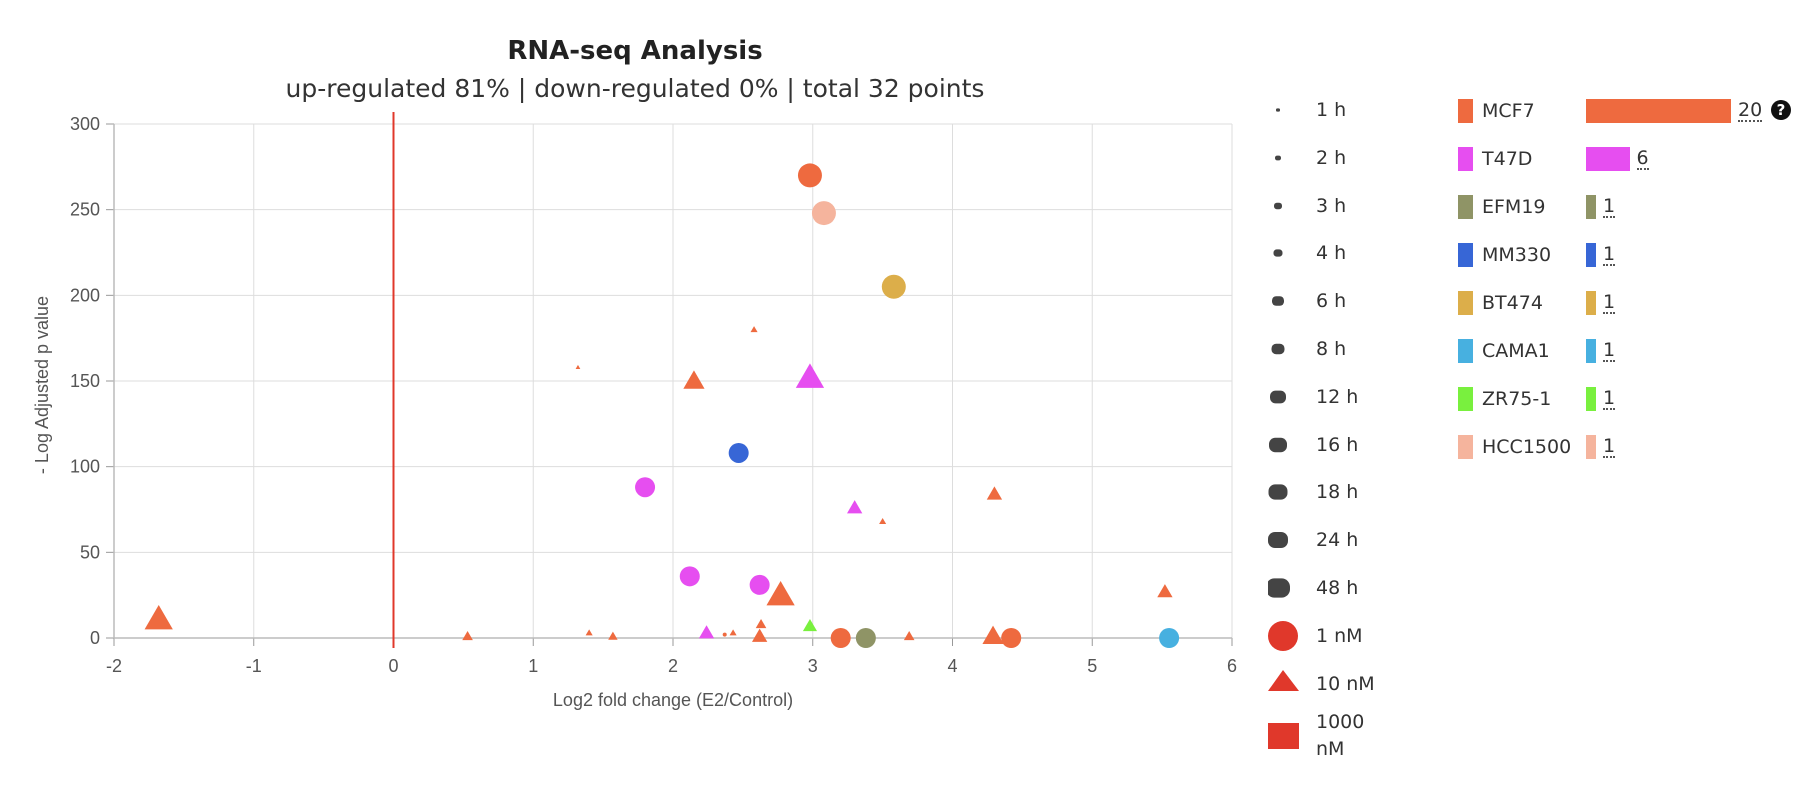 The height and width of the screenshot is (788, 1812). I want to click on legend-label: 48 h, so click(1337, 588).